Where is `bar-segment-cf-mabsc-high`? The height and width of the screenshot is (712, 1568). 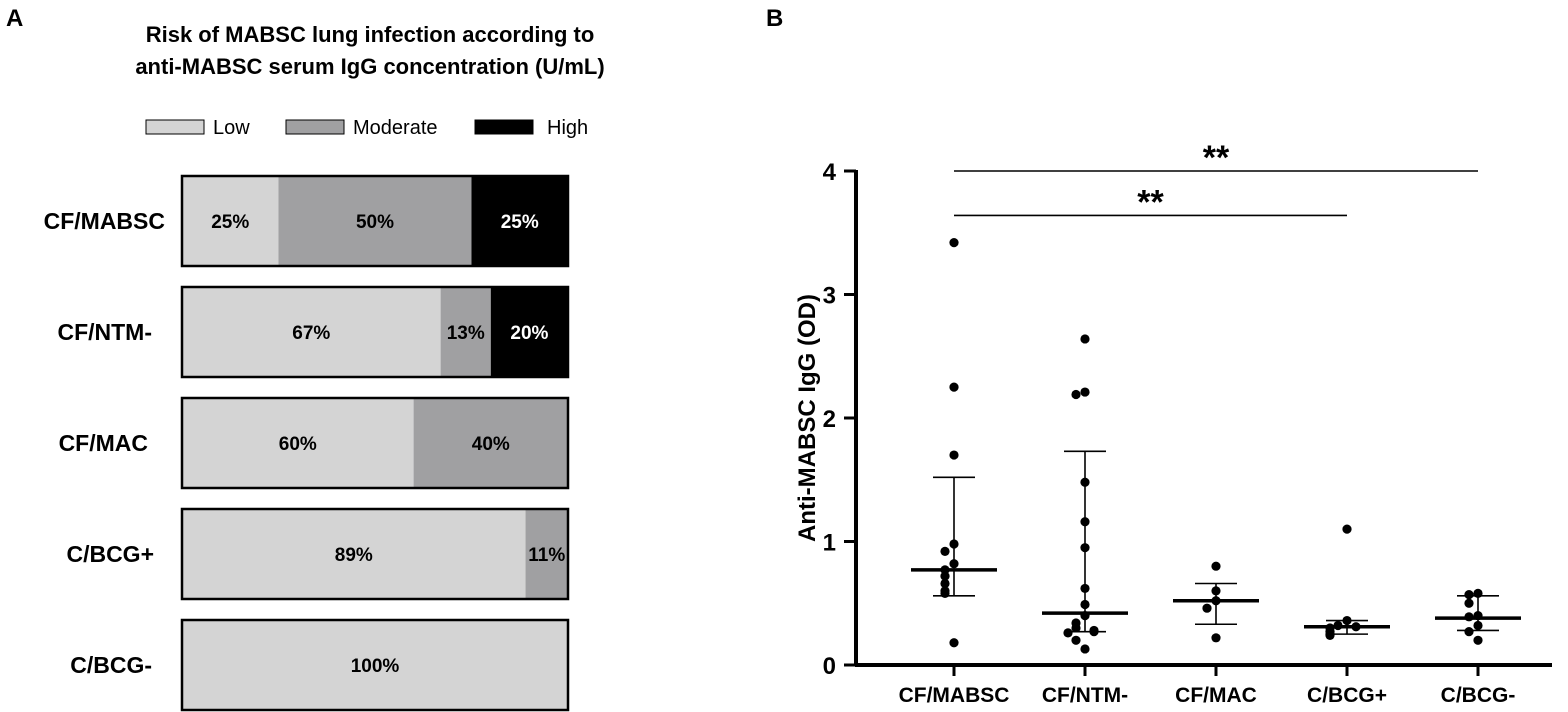
bar-segment-cf-mabsc-high is located at coordinates (519, 221).